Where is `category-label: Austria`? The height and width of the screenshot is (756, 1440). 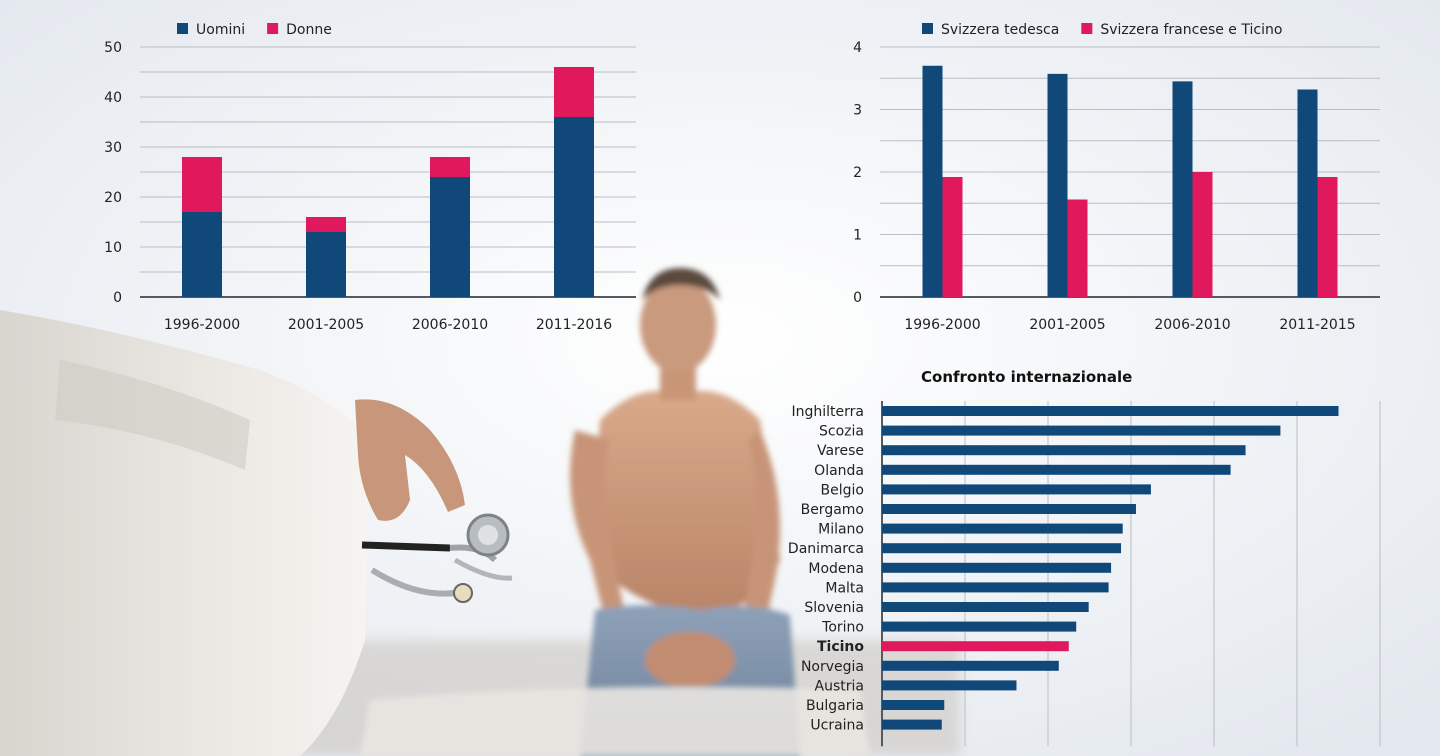
category-label: Austria is located at coordinates (839, 686).